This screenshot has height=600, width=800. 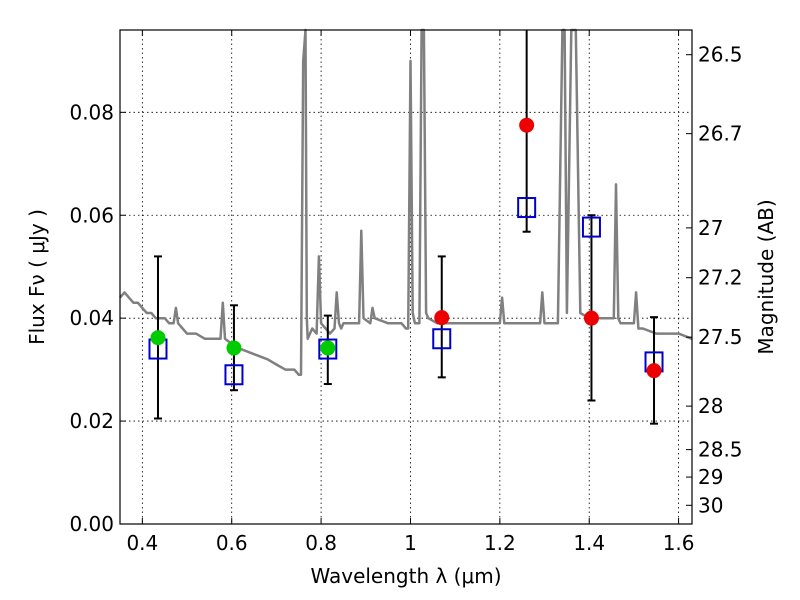 I want to click on mag-tick-label: 27.5, so click(x=720, y=337).